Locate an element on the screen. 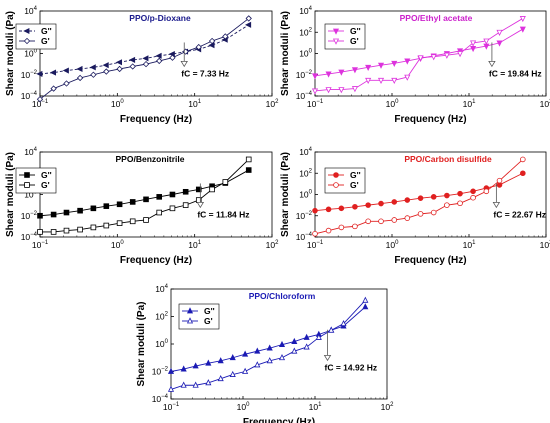 The width and height of the screenshot is (550, 423). y-tick-label: 10² is located at coordinates (305, 173).